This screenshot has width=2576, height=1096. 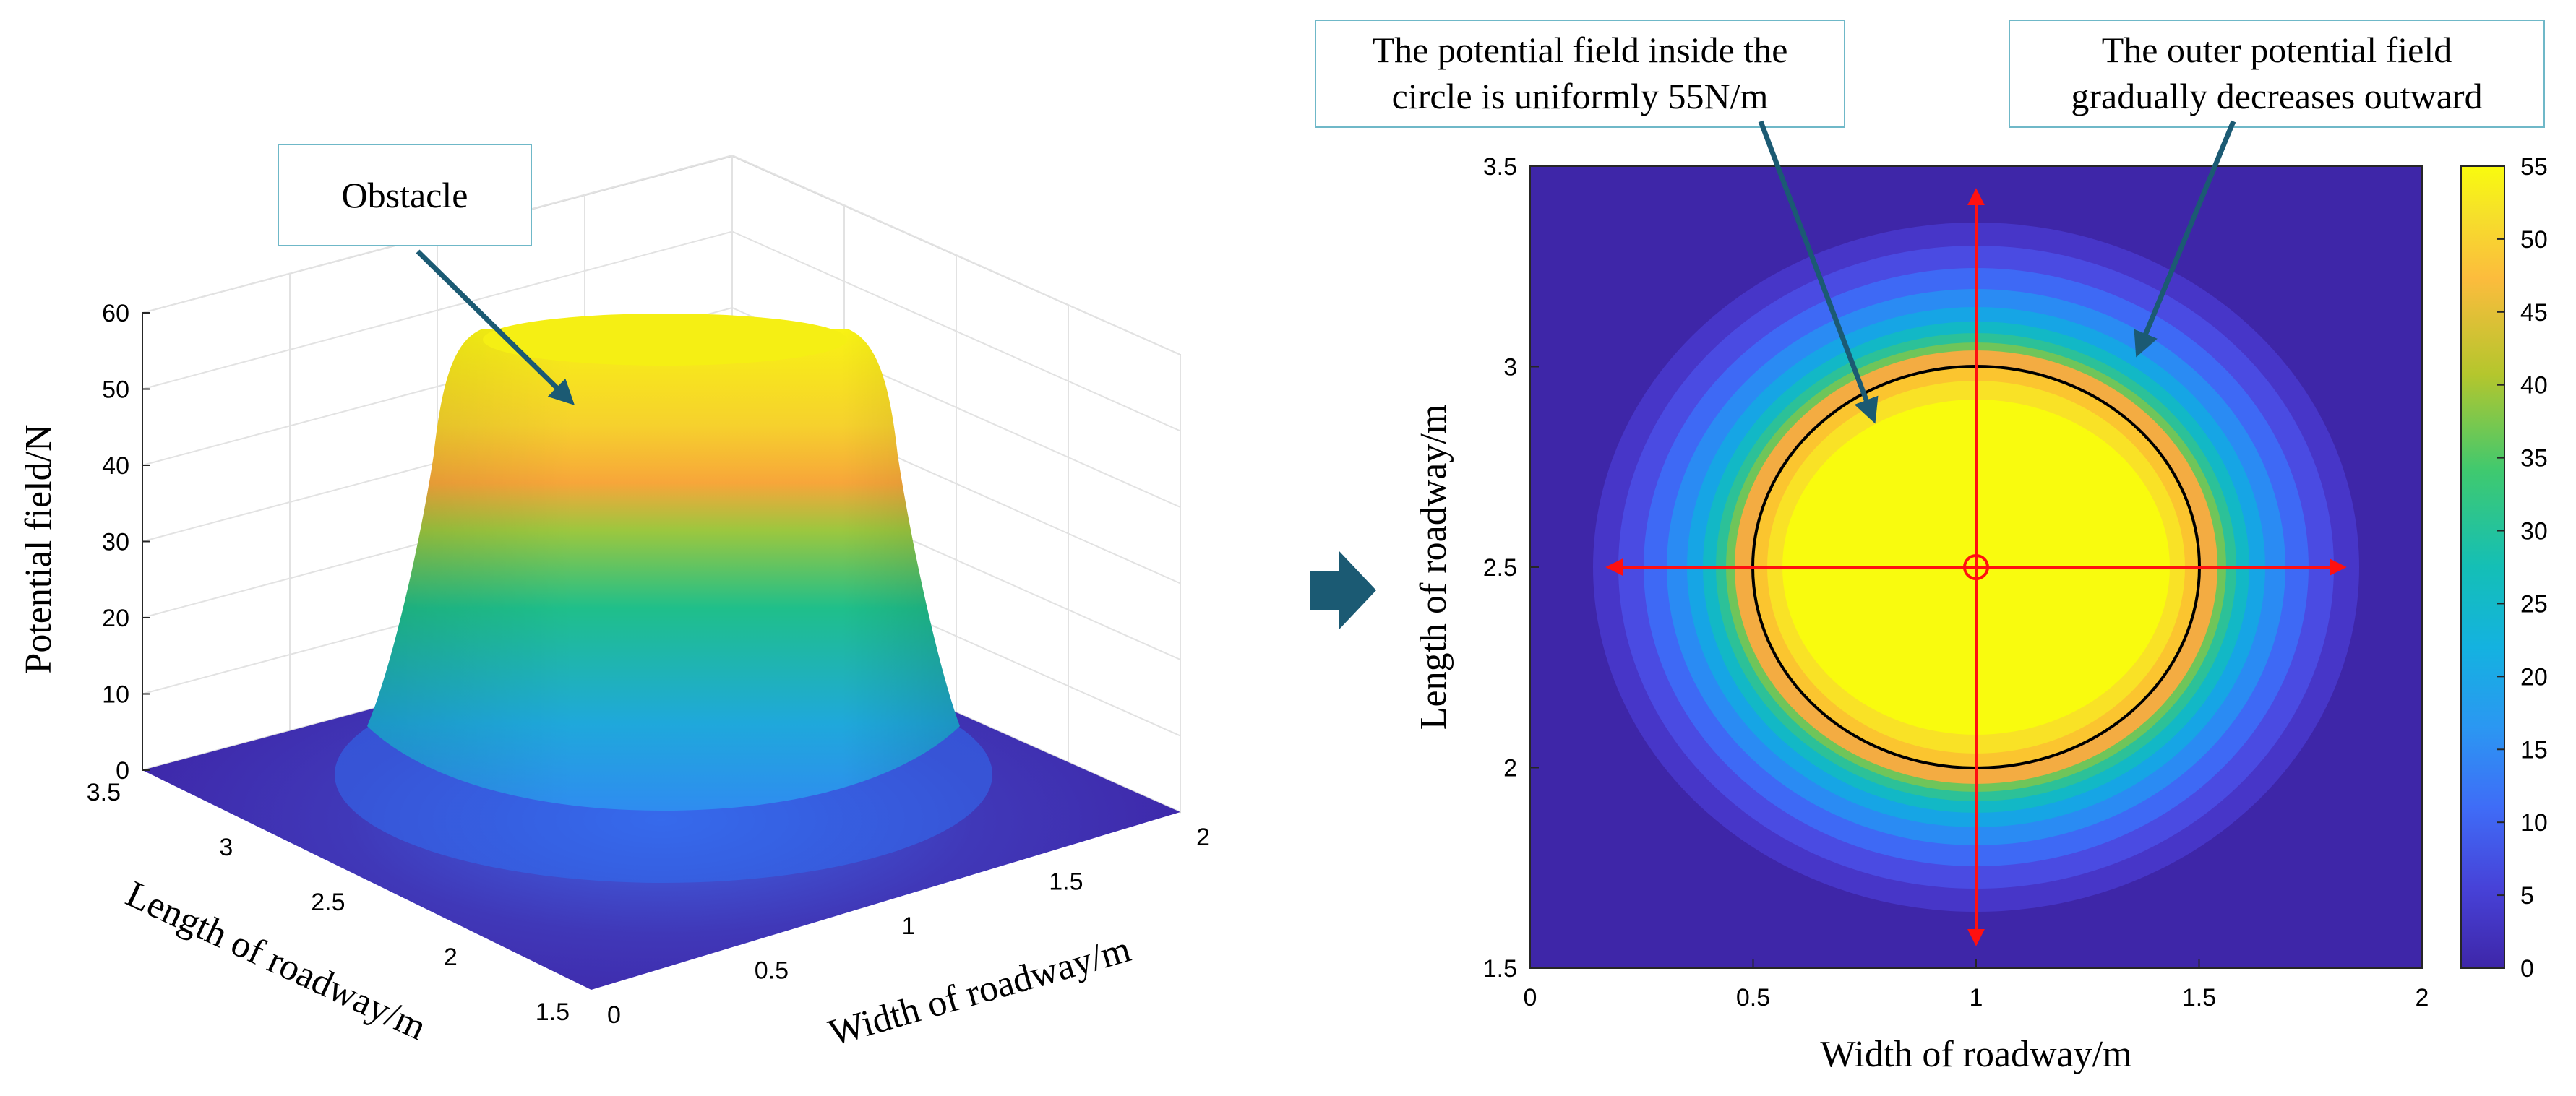 I want to click on x-tick-label: 0.5, so click(x=1753, y=997).